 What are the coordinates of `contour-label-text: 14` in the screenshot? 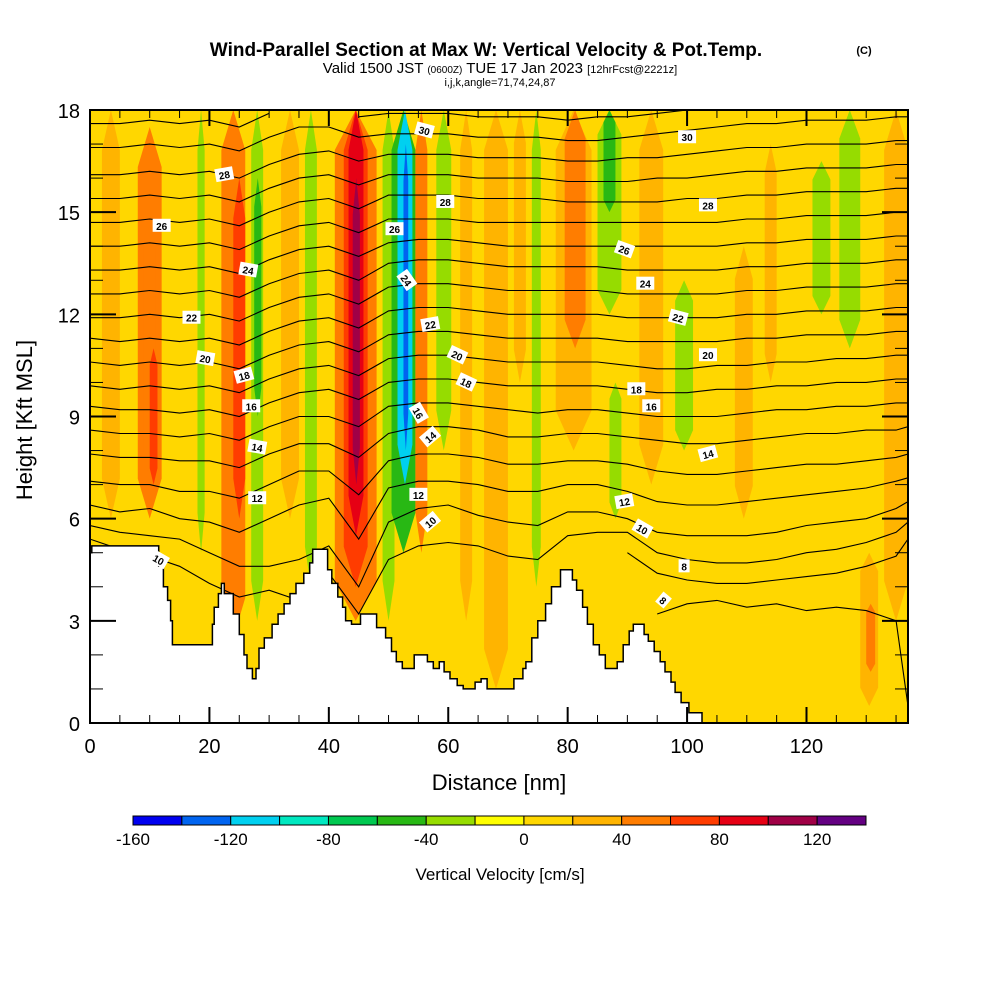 It's located at (256, 448).